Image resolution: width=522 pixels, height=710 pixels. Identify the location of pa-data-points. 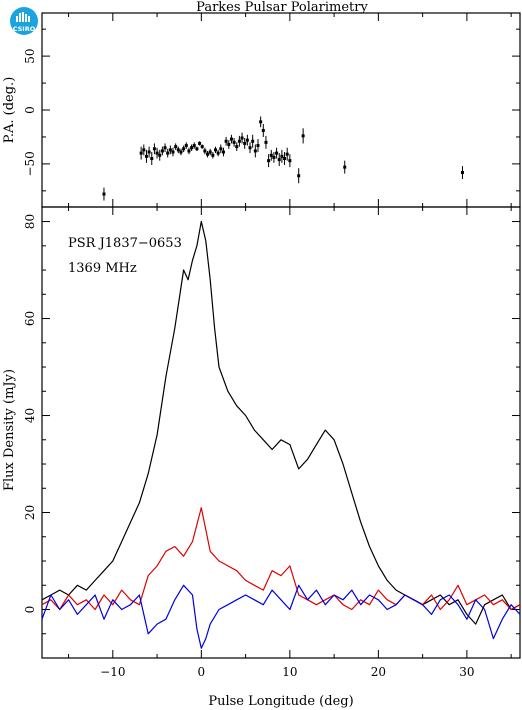
(283, 158).